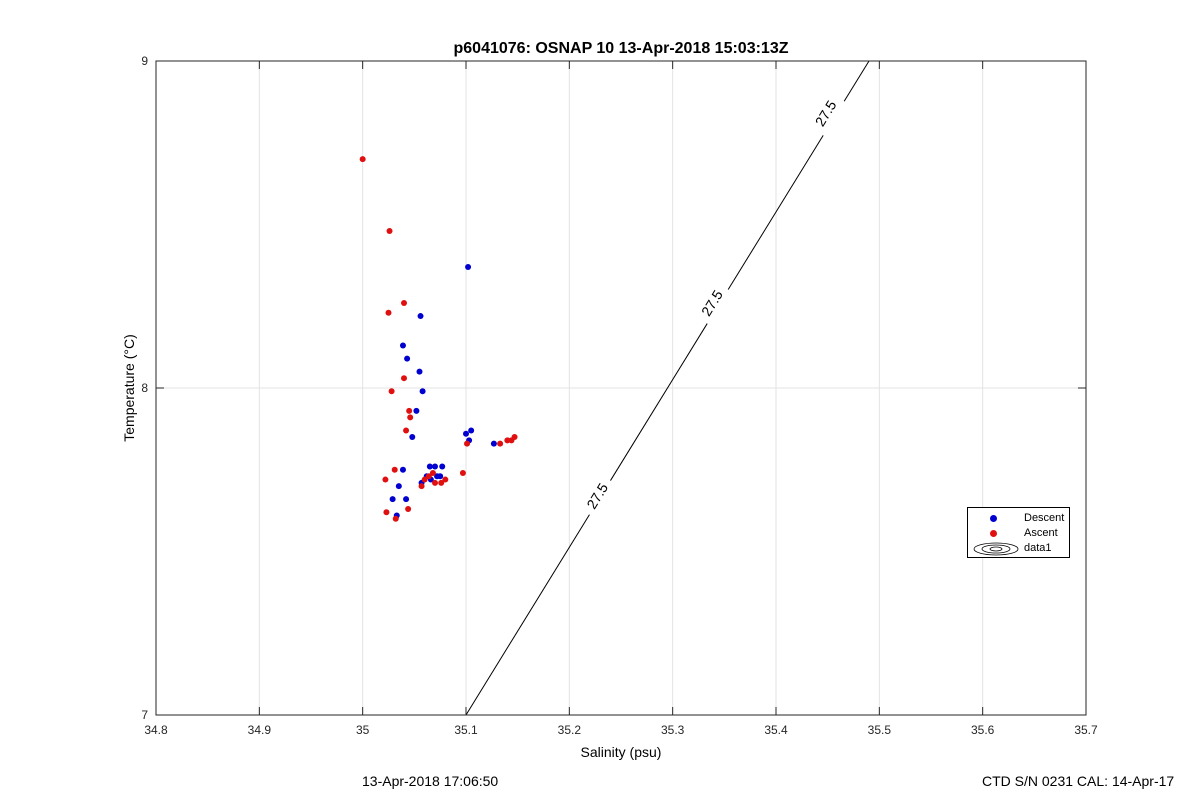  What do you see at coordinates (1078, 781) in the screenshot?
I see `footer-sensor-info: CTD S/N 0231 CAL: 14-Apr-17` at bounding box center [1078, 781].